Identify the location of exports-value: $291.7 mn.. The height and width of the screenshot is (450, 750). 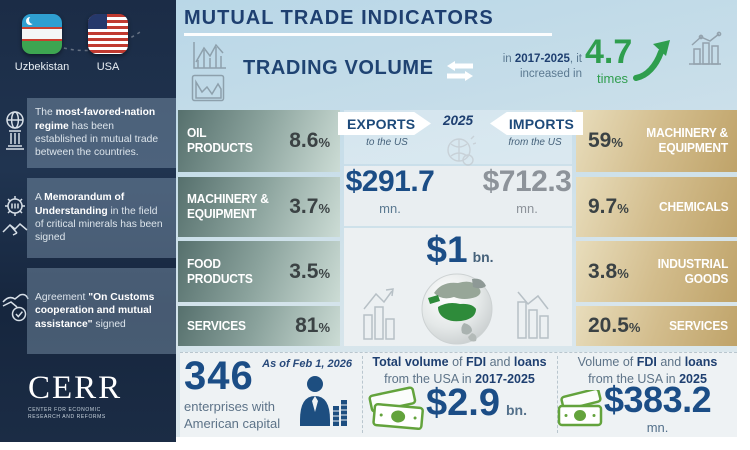
(390, 190).